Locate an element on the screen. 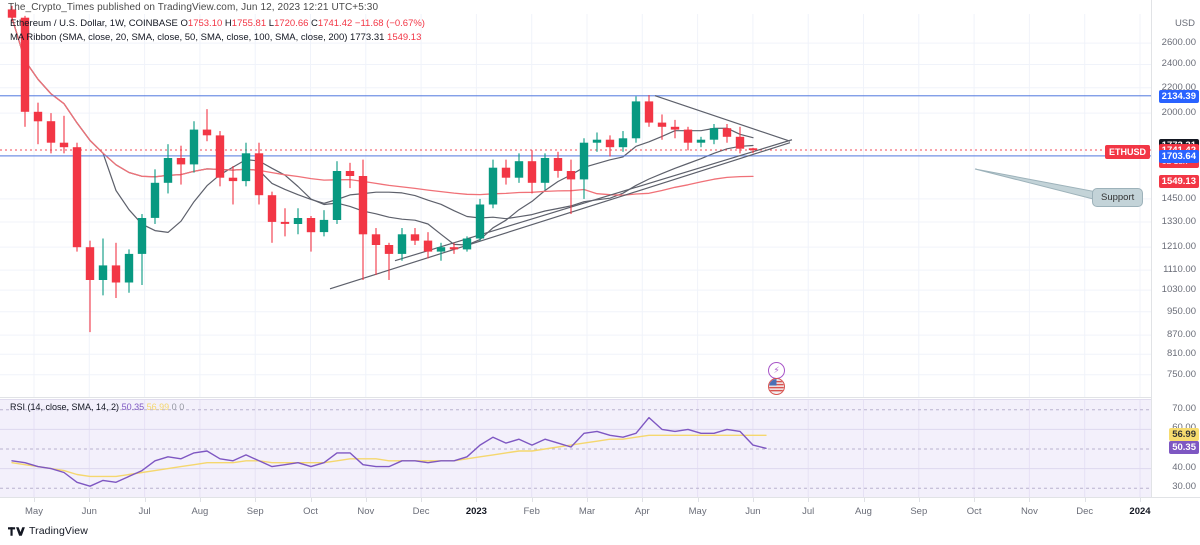  time-label-11: Apr is located at coordinates (642, 511).